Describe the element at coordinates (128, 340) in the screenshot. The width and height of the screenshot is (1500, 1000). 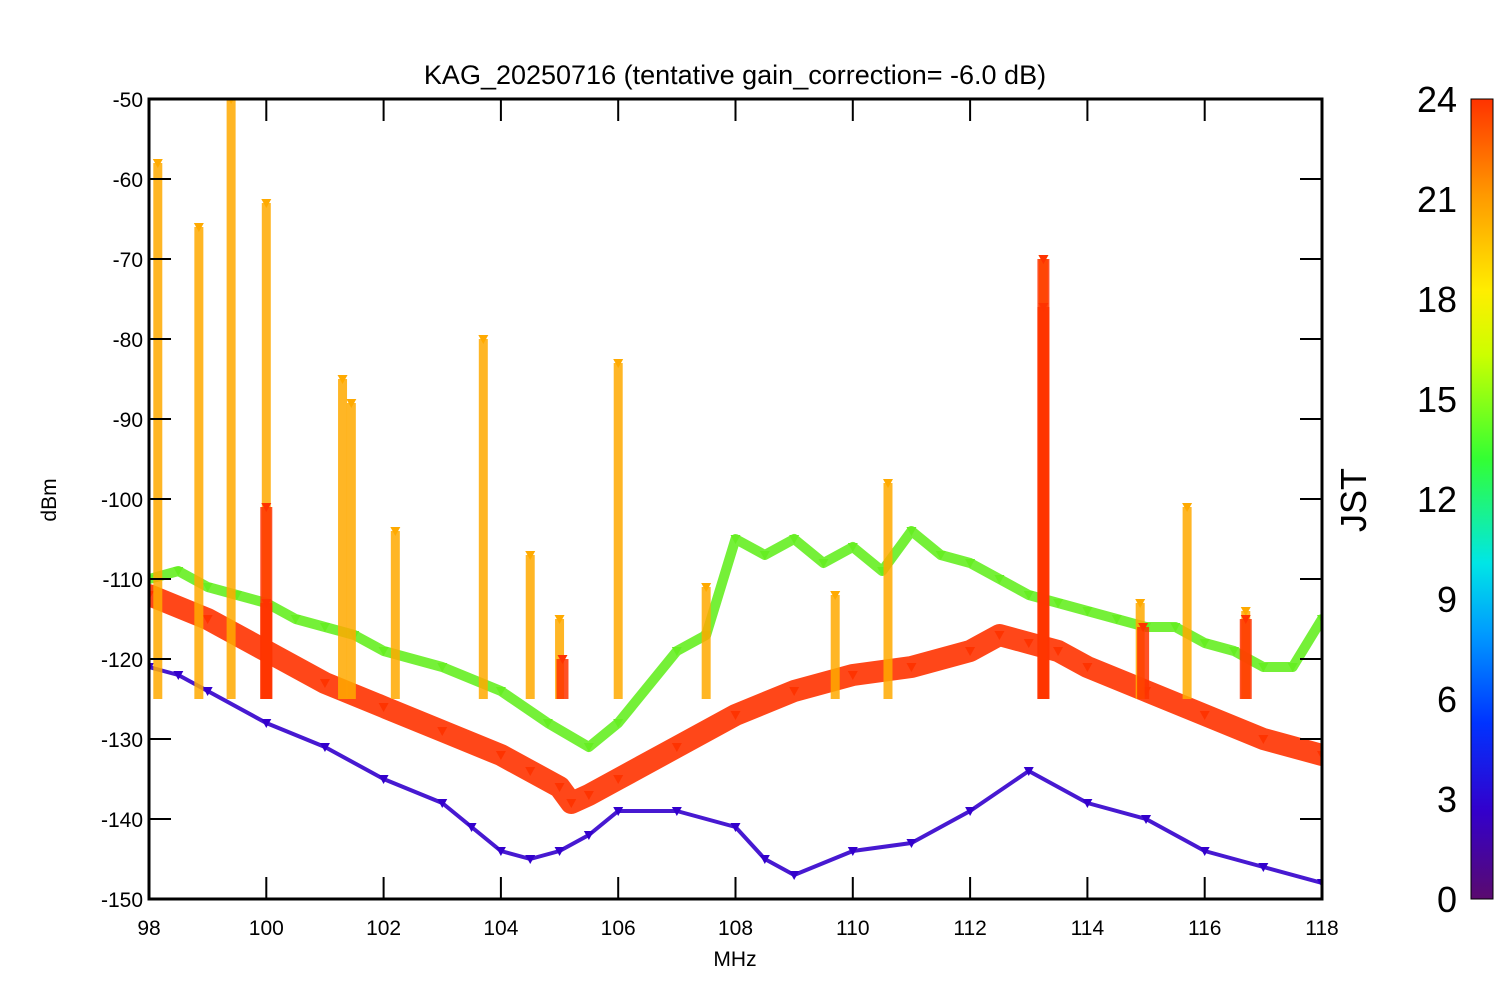
I see `y-tick-label: -80` at that location.